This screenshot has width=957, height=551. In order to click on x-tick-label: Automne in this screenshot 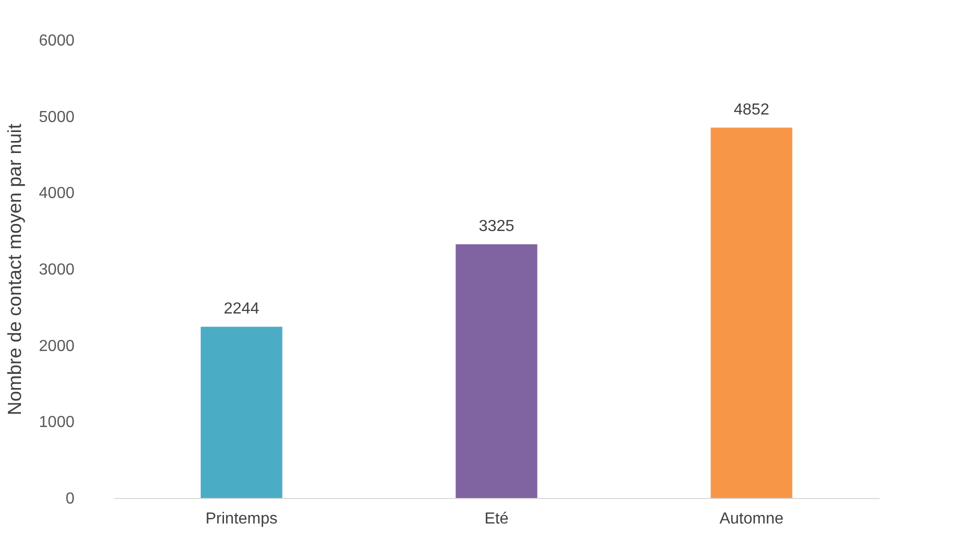, I will do `click(751, 519)`.